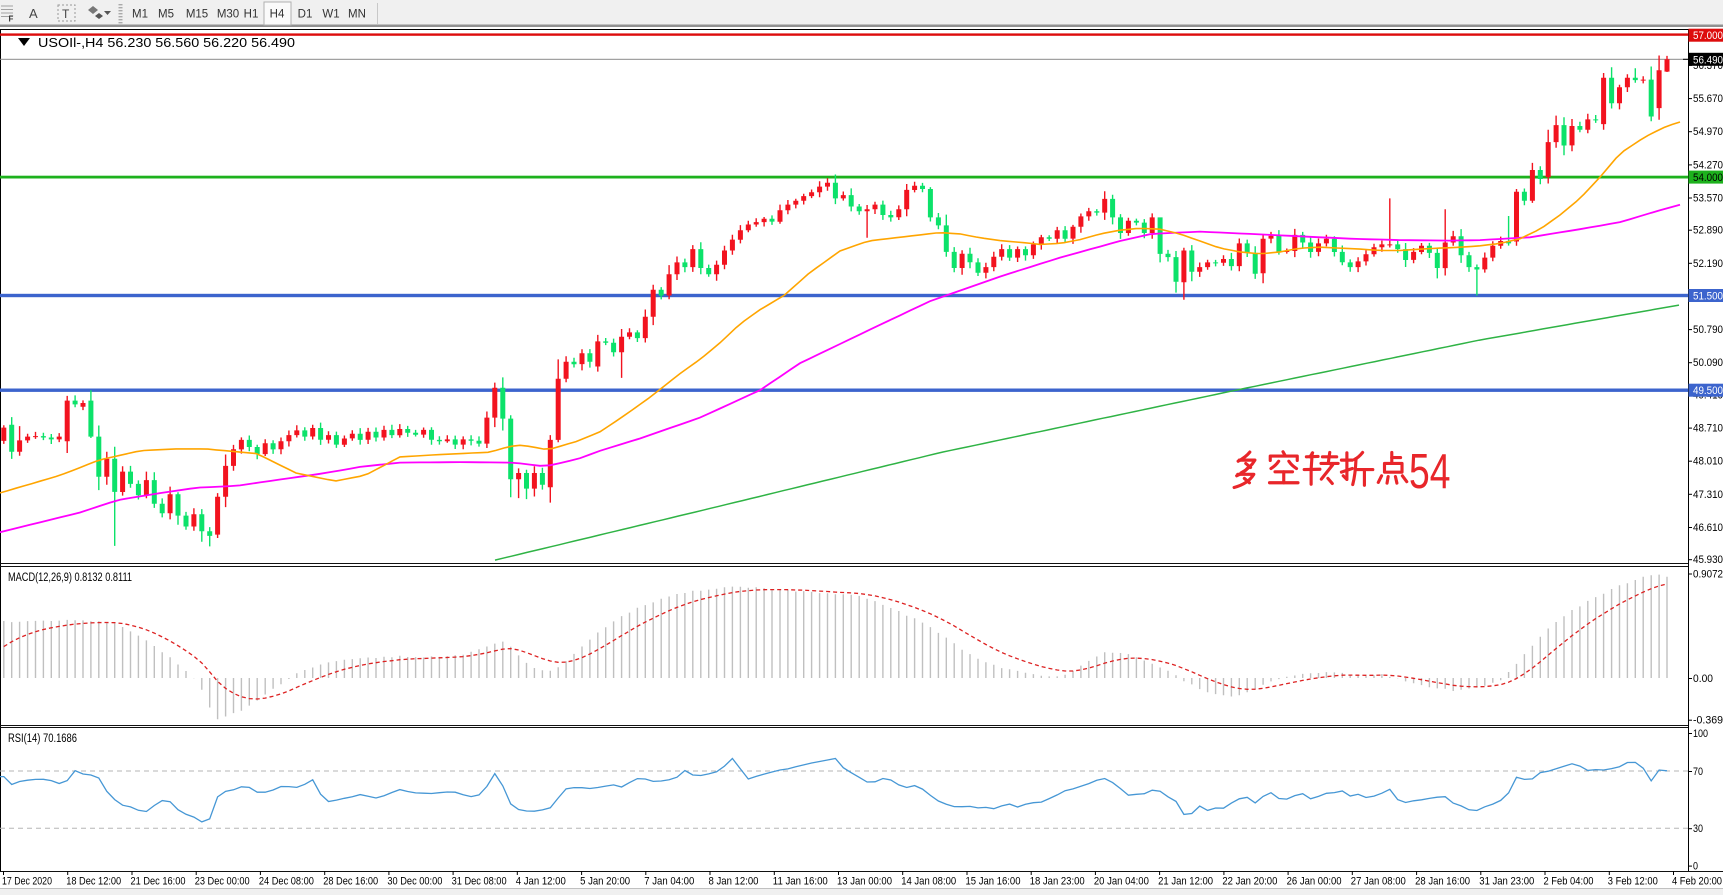  I want to click on svg-text: 49.500, so click(1708, 391).